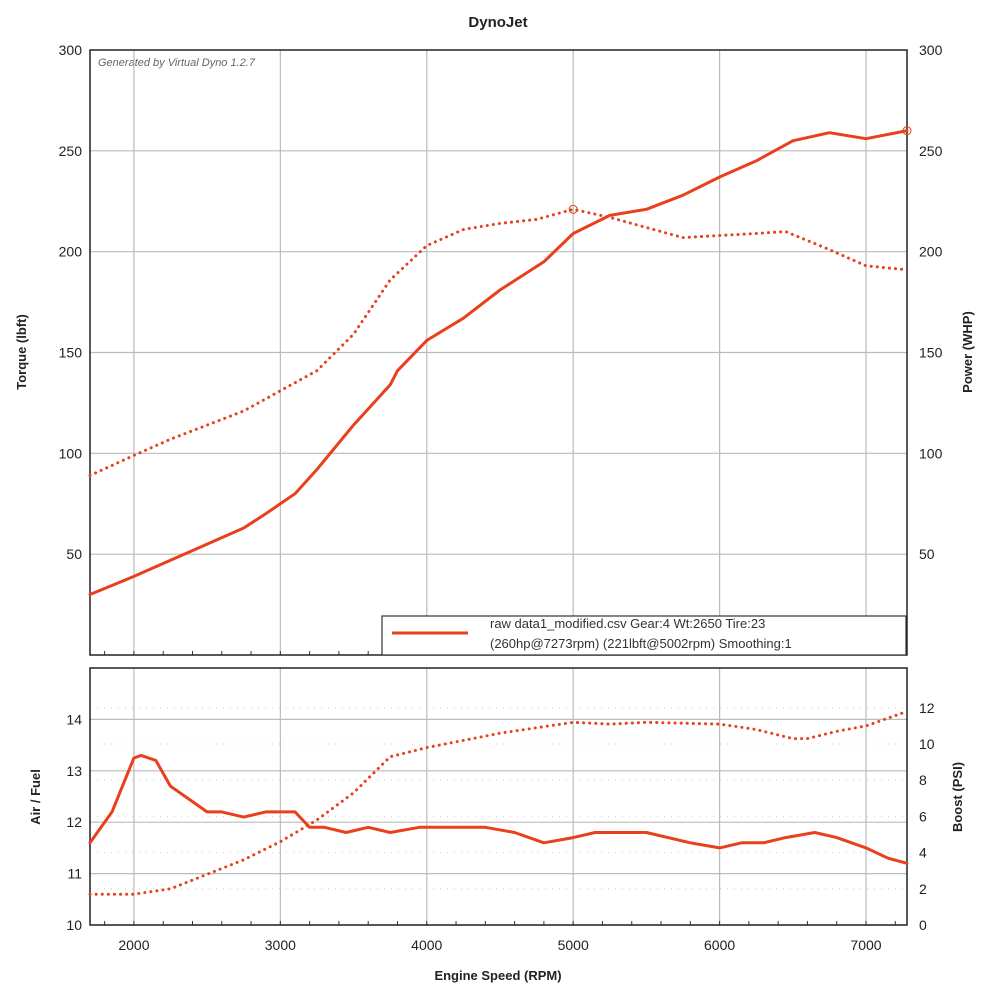  Describe the element at coordinates (74, 874) in the screenshot. I see `y-tick-label: 11` at that location.